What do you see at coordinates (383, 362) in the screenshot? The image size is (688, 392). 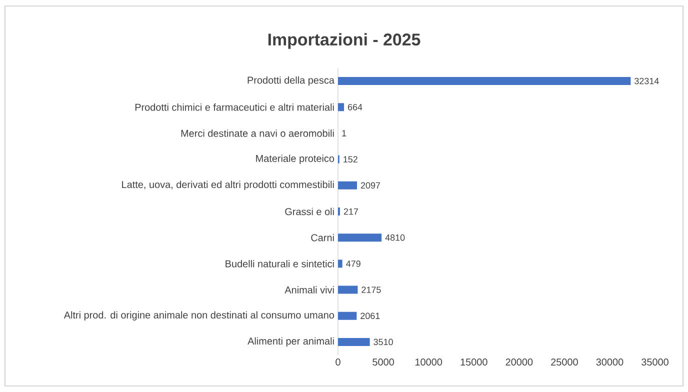 I see `x-tick-label: 5000` at bounding box center [383, 362].